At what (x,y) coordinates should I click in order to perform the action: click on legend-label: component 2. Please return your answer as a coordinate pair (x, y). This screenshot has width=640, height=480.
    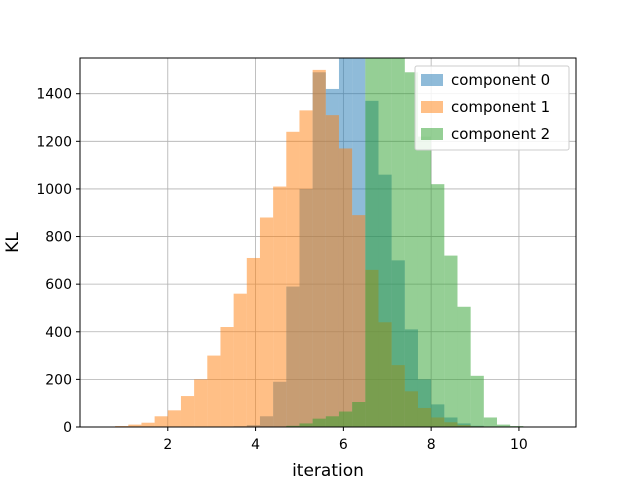
    Looking at the image, I should click on (500, 134).